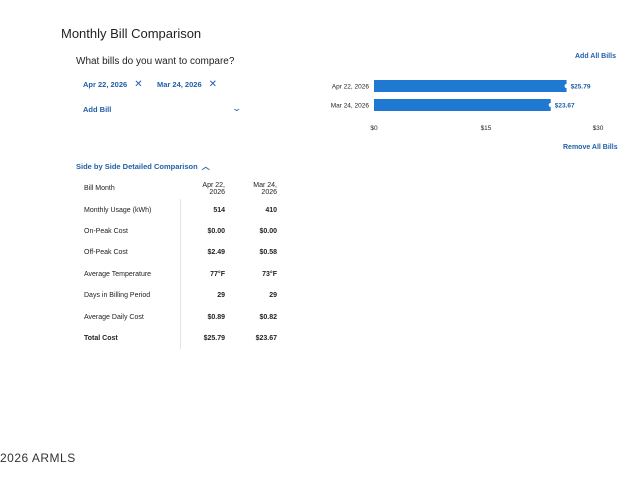 This screenshot has height=479, width=640. Describe the element at coordinates (106, 231) in the screenshot. I see `row-label: On-Peak Cost` at that location.